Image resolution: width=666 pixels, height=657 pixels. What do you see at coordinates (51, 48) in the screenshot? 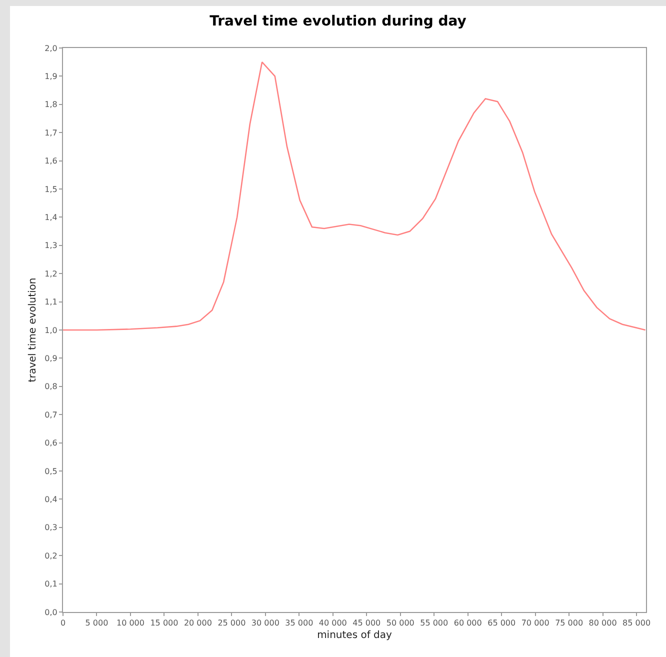
I see `y-tick-label: 2,0` at bounding box center [51, 48].